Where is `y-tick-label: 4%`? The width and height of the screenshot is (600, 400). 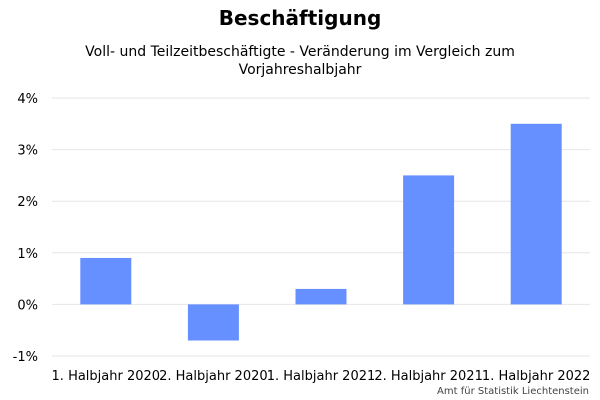 y-tick-label: 4% is located at coordinates (27, 99).